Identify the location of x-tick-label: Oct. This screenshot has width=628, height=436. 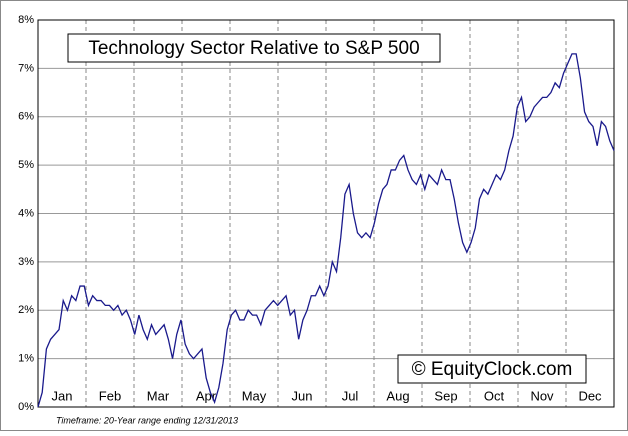
(494, 395).